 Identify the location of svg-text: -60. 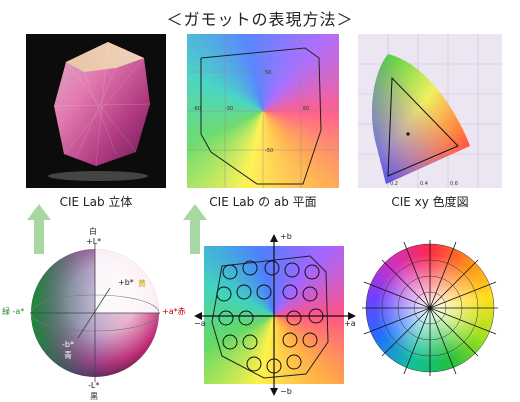
(197, 109).